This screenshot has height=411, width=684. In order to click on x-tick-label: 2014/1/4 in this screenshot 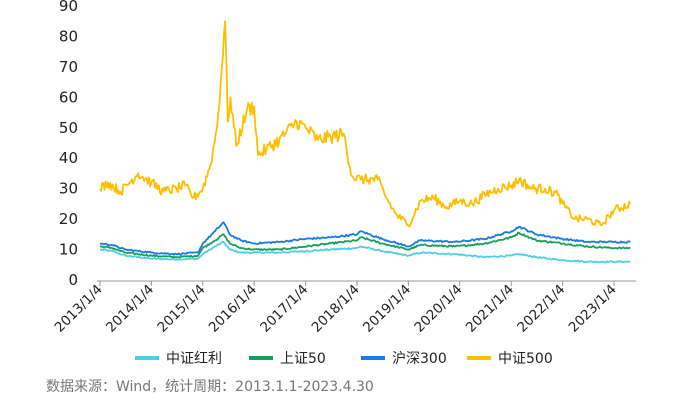, I will do `click(130, 309)`.